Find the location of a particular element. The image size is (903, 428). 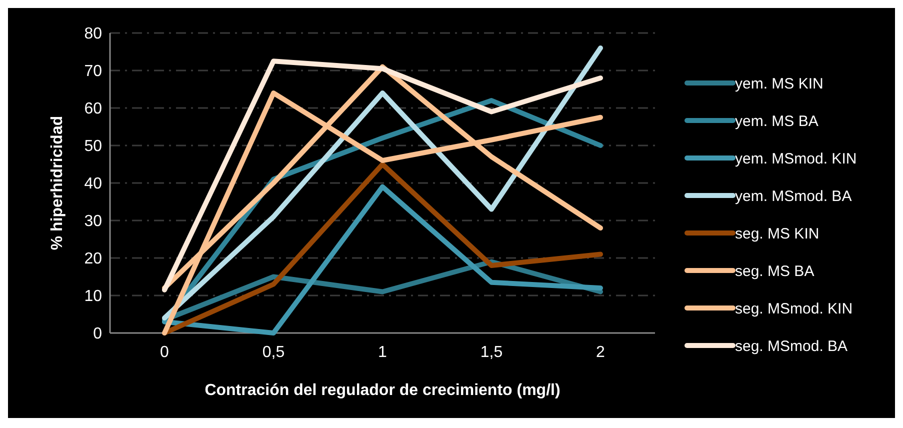

y-tick-label: 80 is located at coordinates (93, 34).